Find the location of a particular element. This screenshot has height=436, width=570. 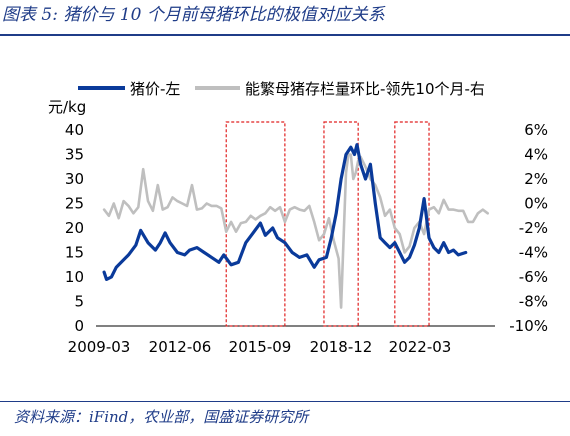

y-axis-right: -10% -8% -6% -4% -2% 0% 2% 4% 6% is located at coordinates (528, 228).